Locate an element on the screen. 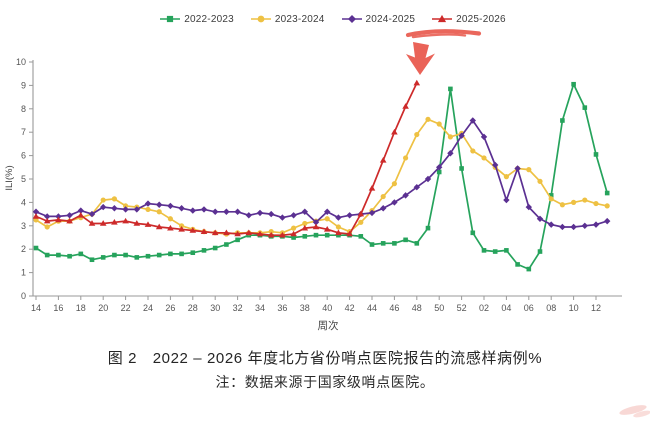 This screenshot has width=650, height=421. x-tick-label: 06 is located at coordinates (529, 308).